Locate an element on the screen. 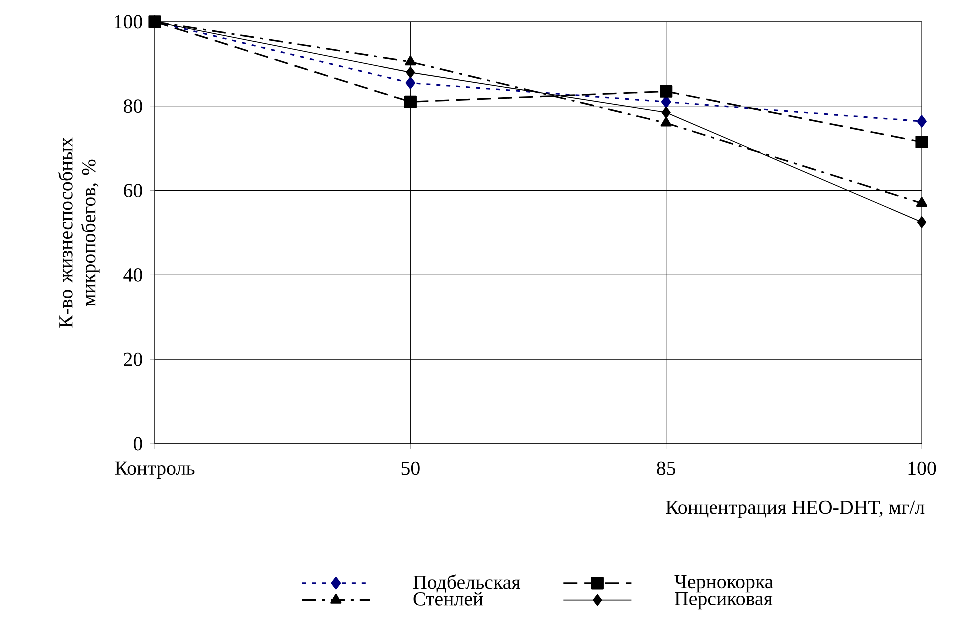  x-tick-label: Контроль is located at coordinates (155, 471).